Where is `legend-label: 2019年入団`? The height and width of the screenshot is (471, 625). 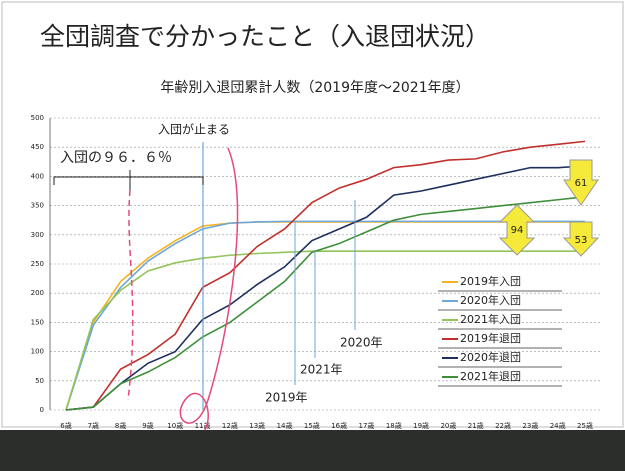 legend-label: 2019年入団 is located at coordinates (490, 281).